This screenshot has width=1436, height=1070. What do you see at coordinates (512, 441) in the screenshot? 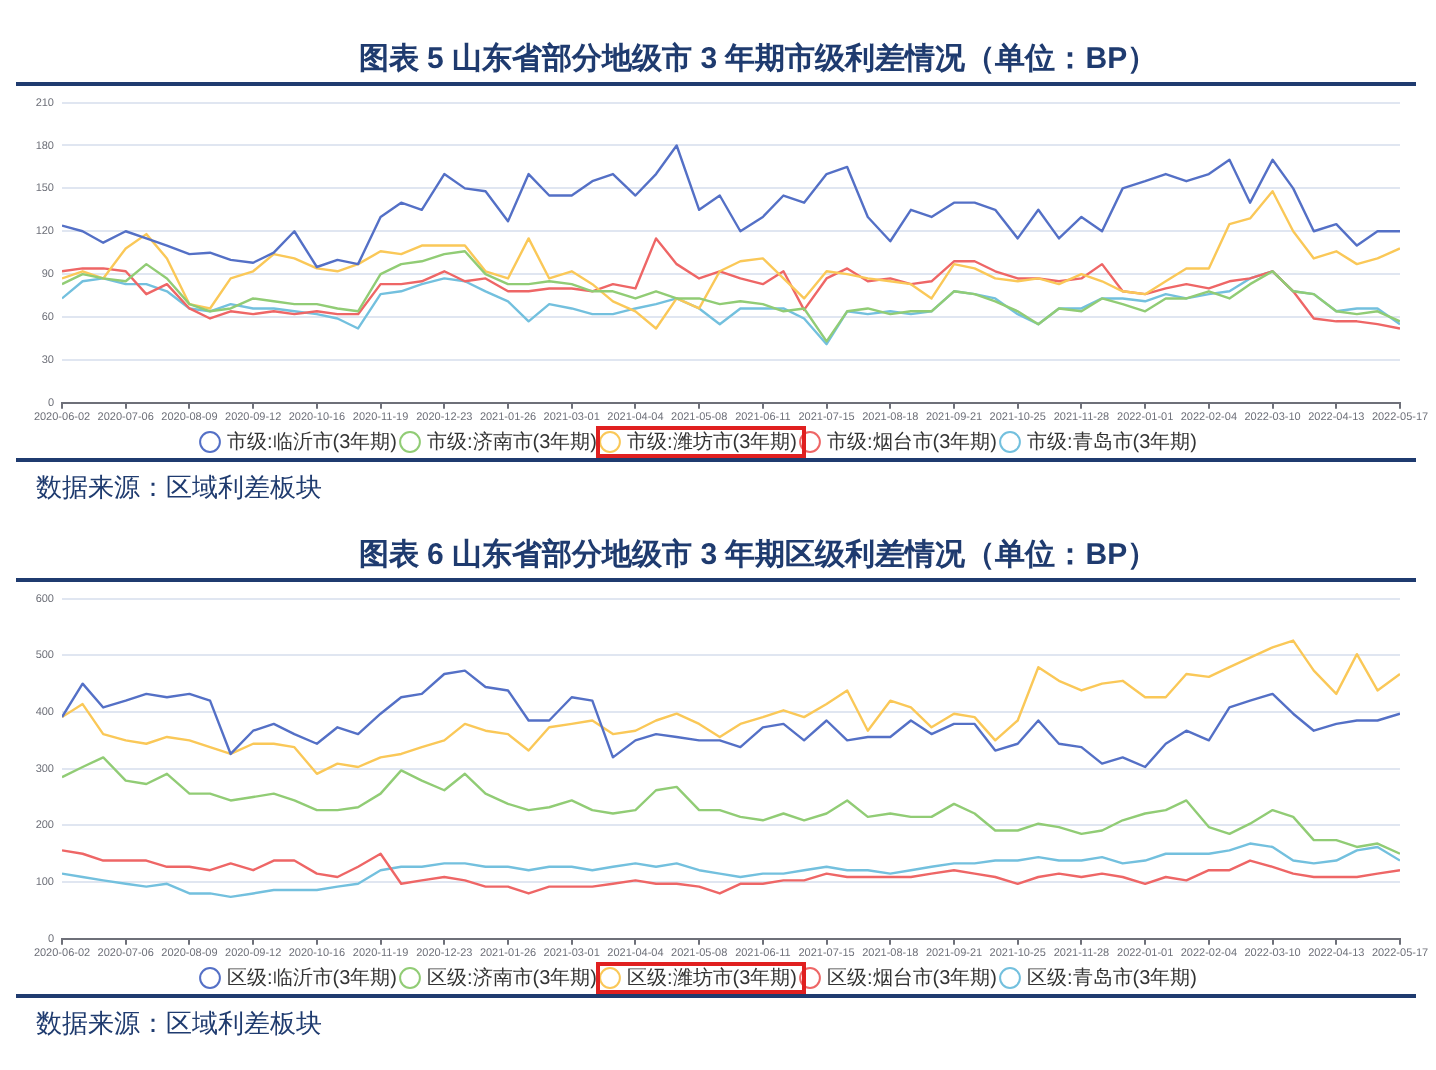
I see `legend-label: 市级:济南市(3年期)` at bounding box center [512, 441].